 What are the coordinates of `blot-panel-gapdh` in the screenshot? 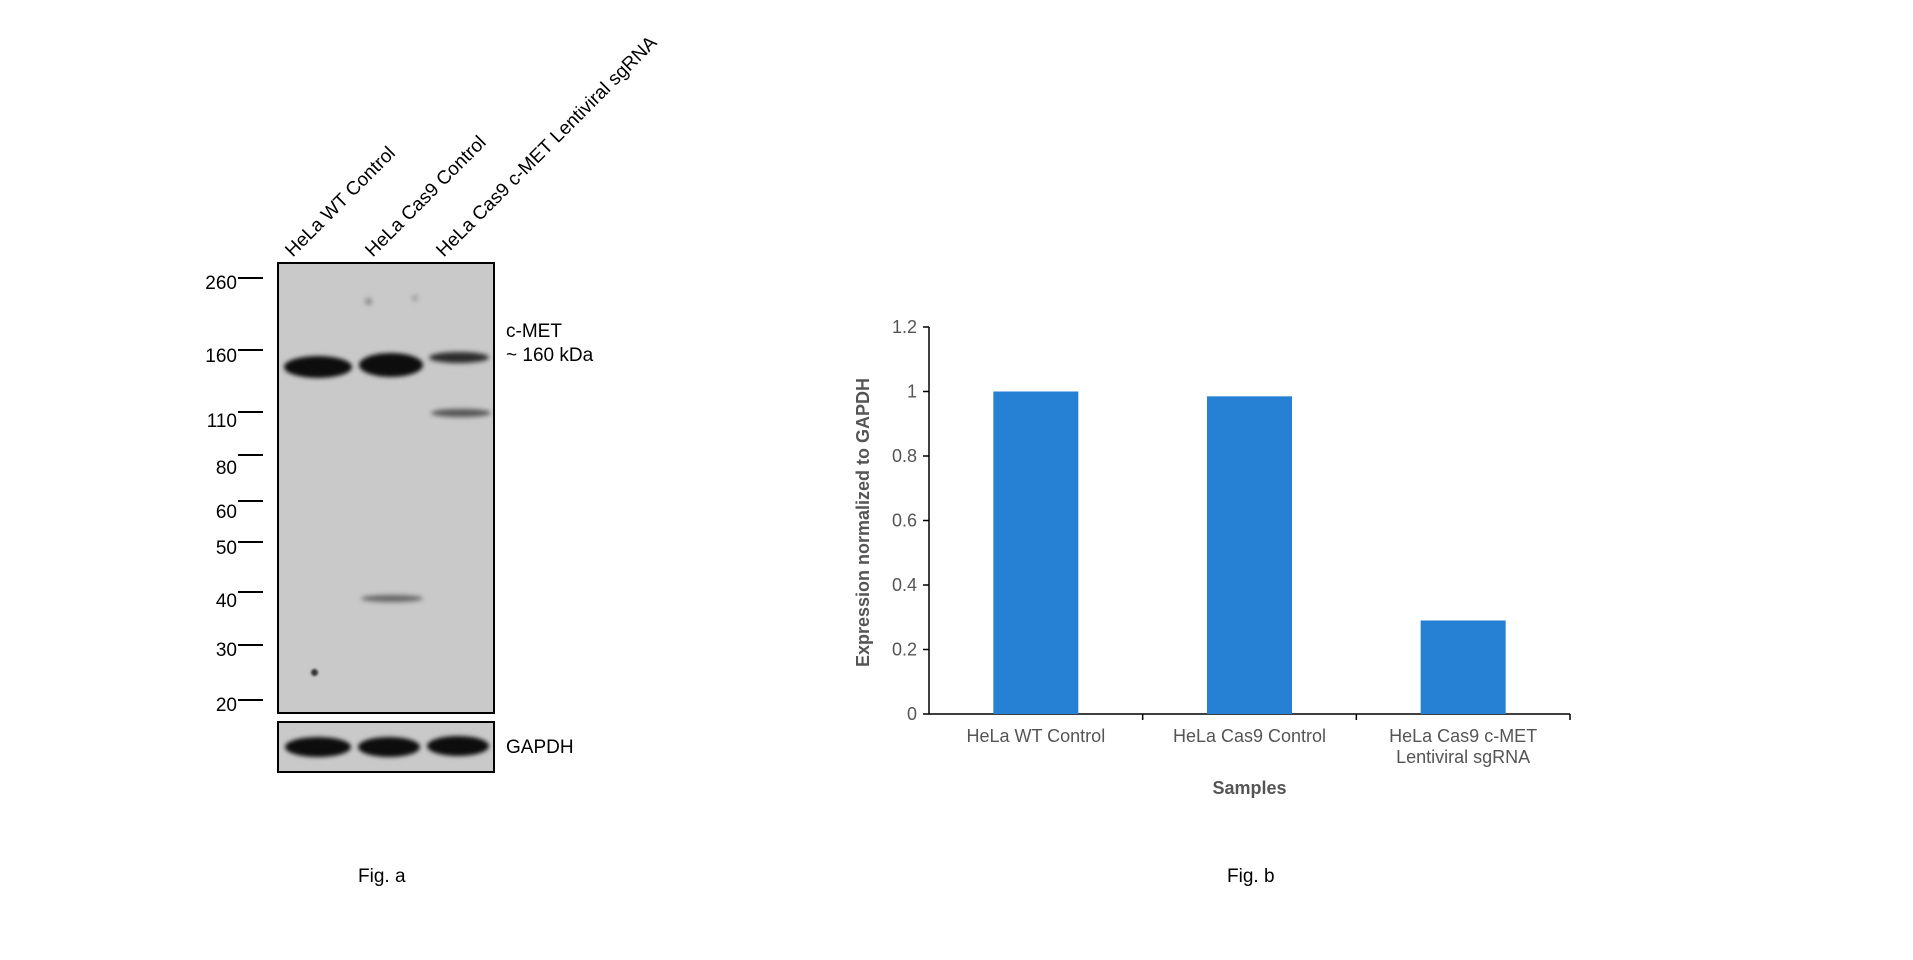 It's located at (386, 747).